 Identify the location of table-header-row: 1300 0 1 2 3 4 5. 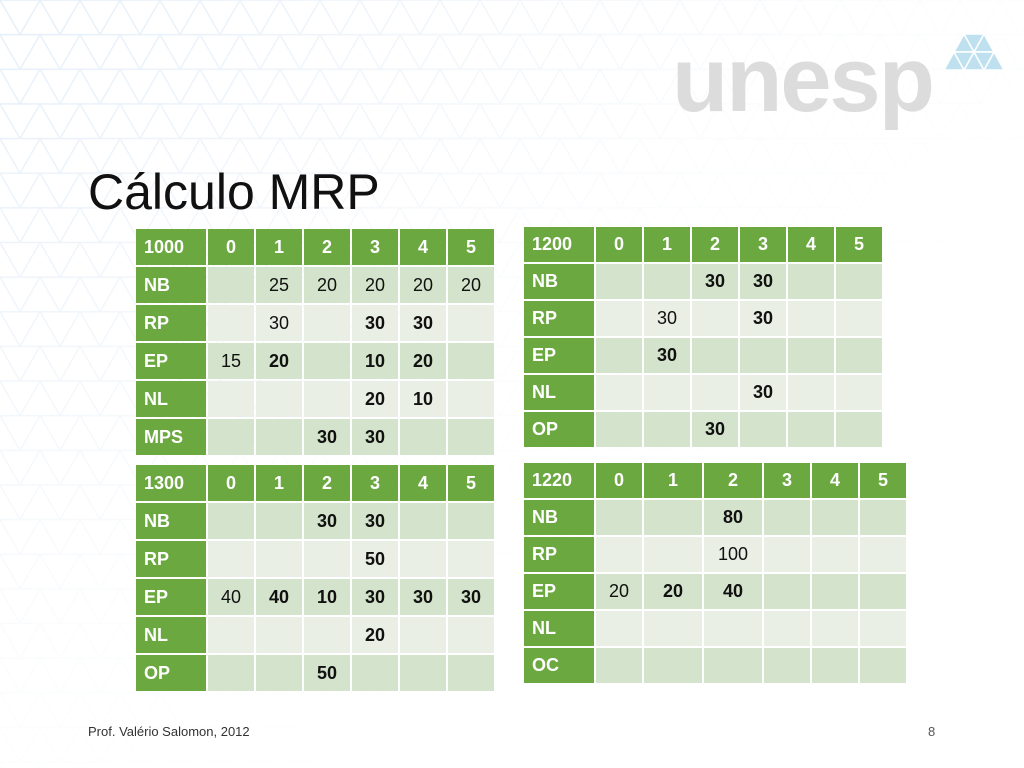
(315, 483).